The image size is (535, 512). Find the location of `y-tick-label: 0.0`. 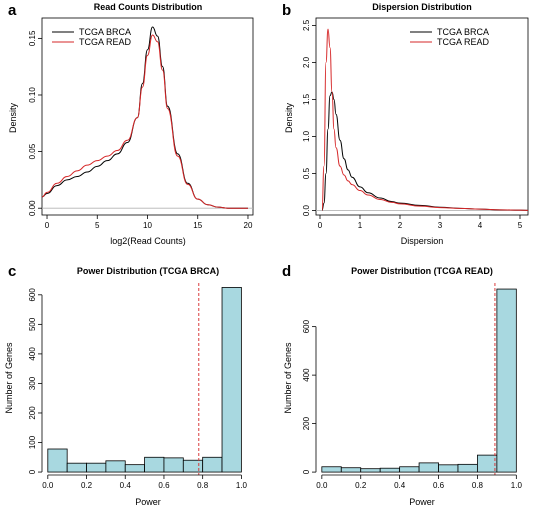

y-tick-label: 0.0 is located at coordinates (306, 210).